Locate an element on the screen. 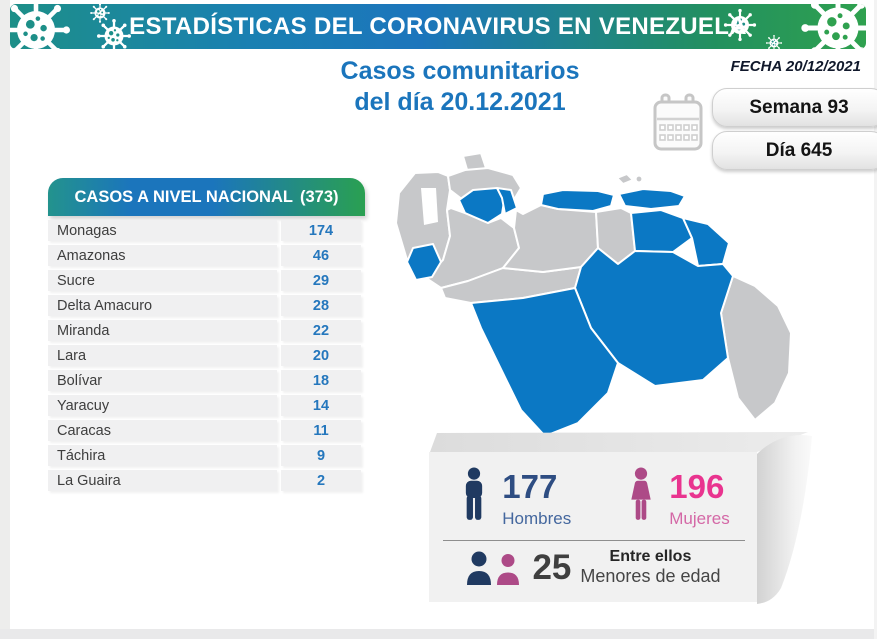 The height and width of the screenshot is (639, 877). table-title: CASOS A NIVEL NACIONAL is located at coordinates (183, 196).